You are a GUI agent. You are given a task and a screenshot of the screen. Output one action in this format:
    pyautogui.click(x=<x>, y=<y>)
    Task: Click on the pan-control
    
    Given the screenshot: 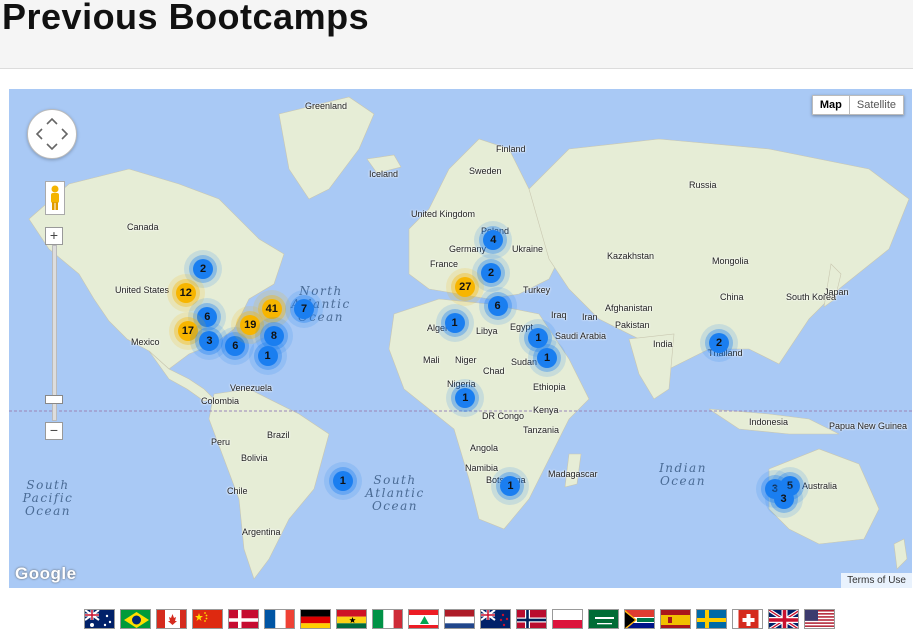 What is the action you would take?
    pyautogui.click(x=52, y=134)
    